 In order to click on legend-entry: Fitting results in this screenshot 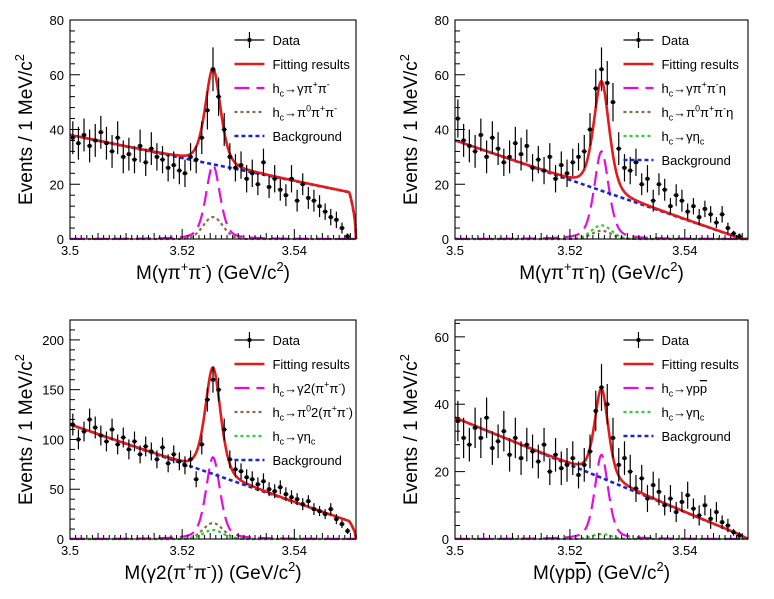, I will do `click(681, 364)`.